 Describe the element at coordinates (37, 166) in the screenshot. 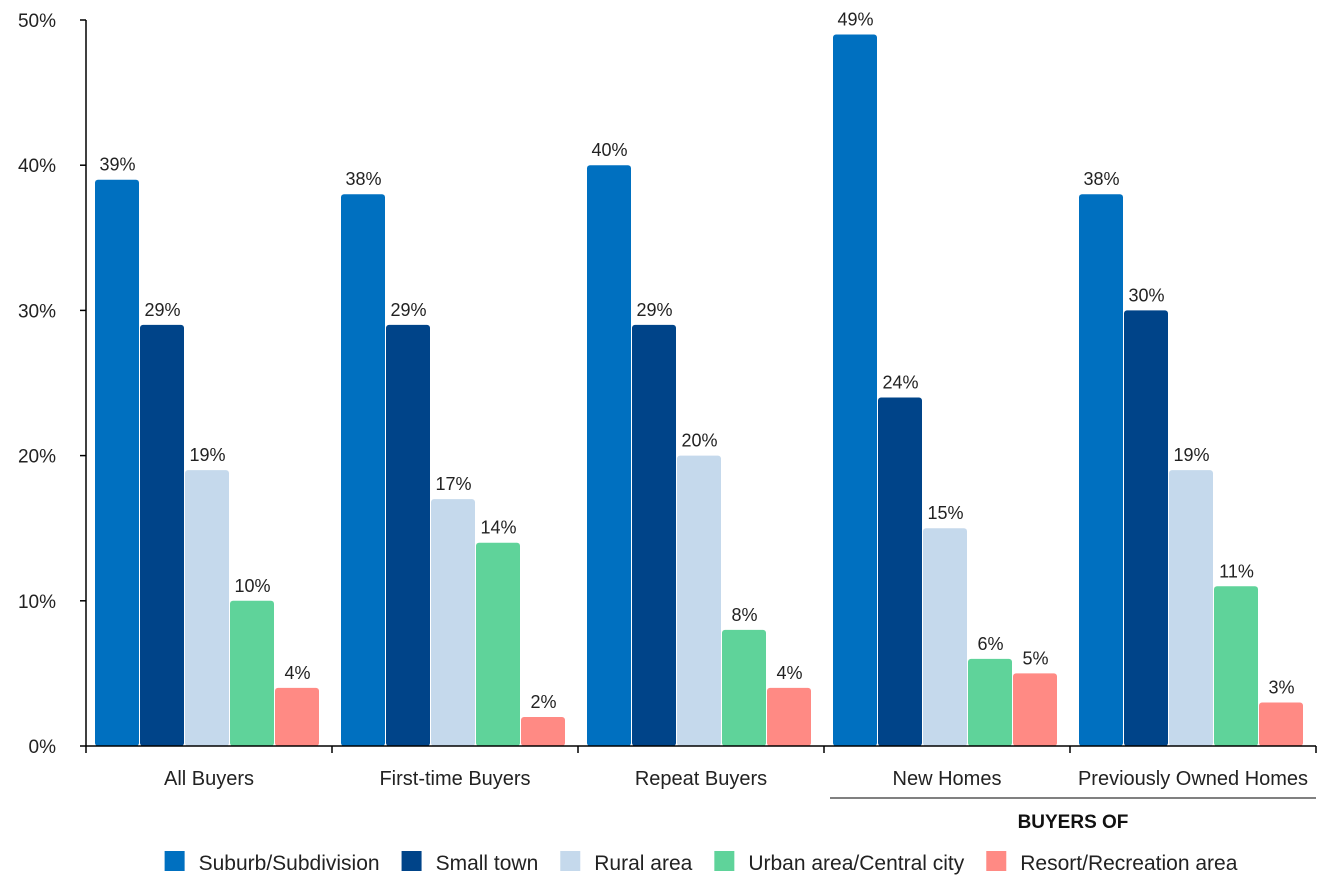

I see `y-tick-label: 40%` at that location.